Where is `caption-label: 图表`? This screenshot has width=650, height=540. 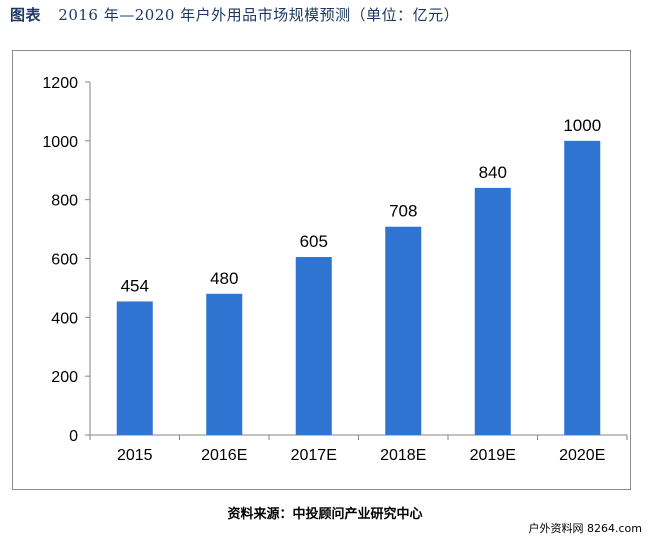
caption-label: 图表 is located at coordinates (26, 15).